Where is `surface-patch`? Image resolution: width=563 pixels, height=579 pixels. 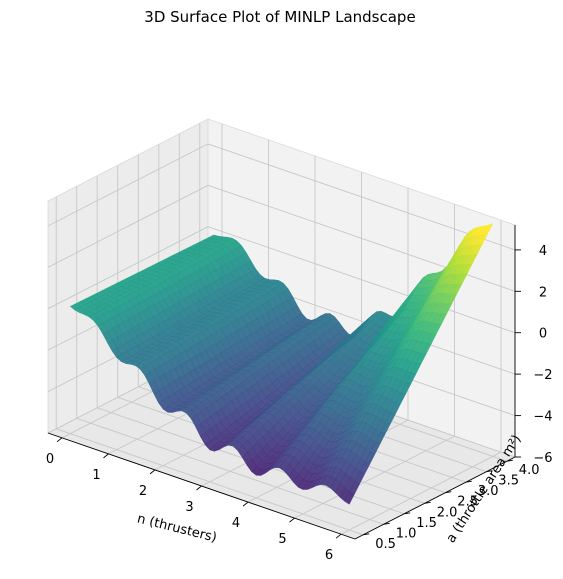
surface-patch is located at coordinates (349, 498).